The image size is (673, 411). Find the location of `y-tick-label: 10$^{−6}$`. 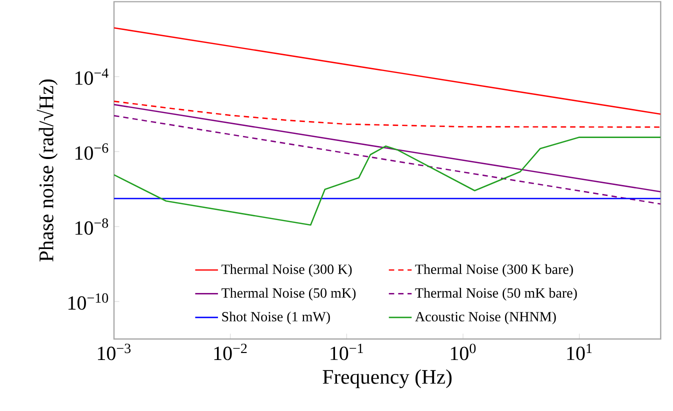

y-tick-label: 10$^{−6}$ is located at coordinates (91, 151).